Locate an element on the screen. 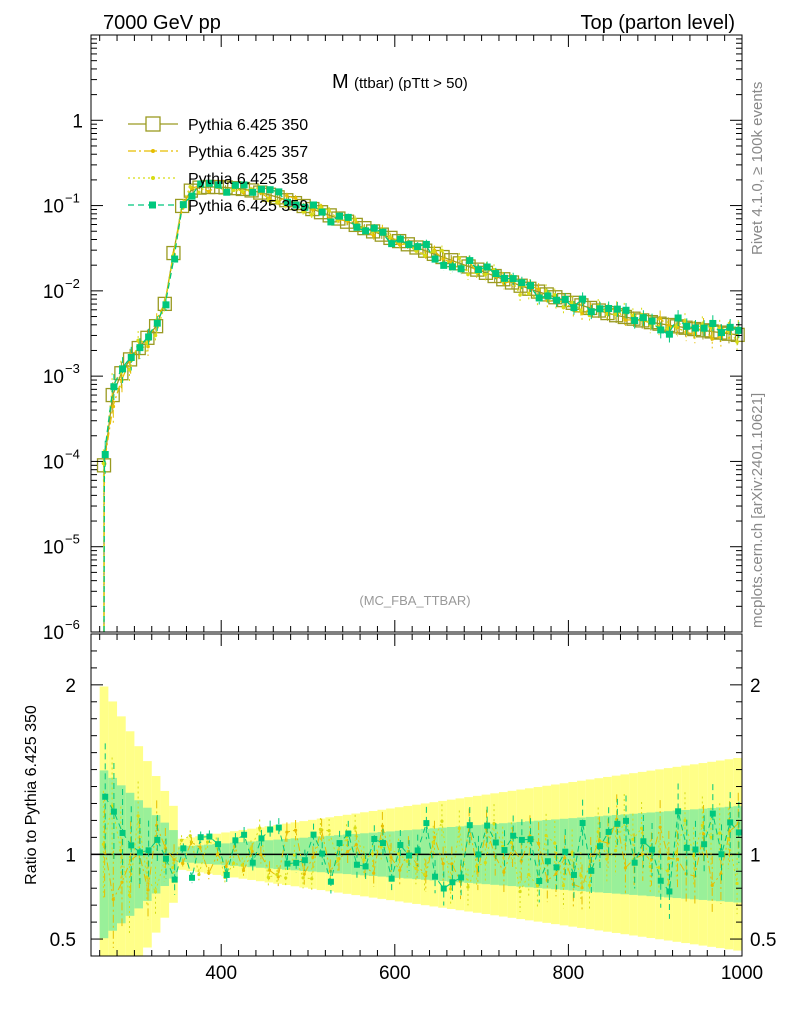  ratio-y-tick-label-right: 2 is located at coordinates (755, 686).